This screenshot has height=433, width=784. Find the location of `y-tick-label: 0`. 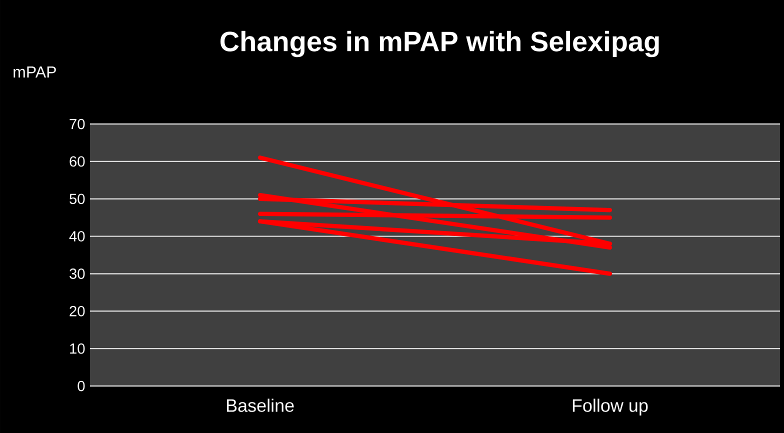

y-tick-label: 0 is located at coordinates (81, 386).